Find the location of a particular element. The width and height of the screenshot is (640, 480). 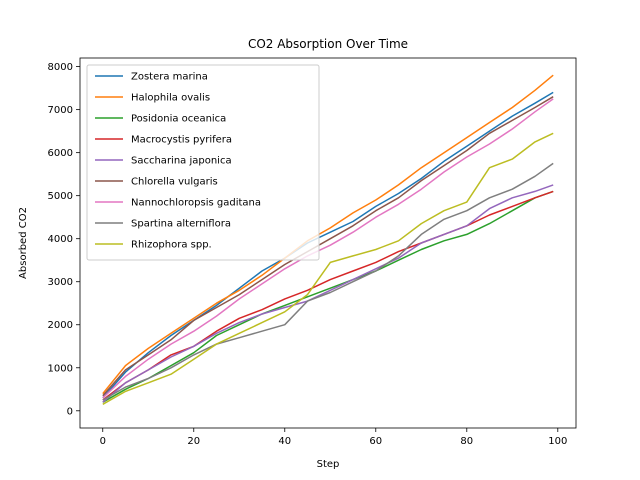

y-axis-label: Absorbed CO2 is located at coordinates (23, 243).